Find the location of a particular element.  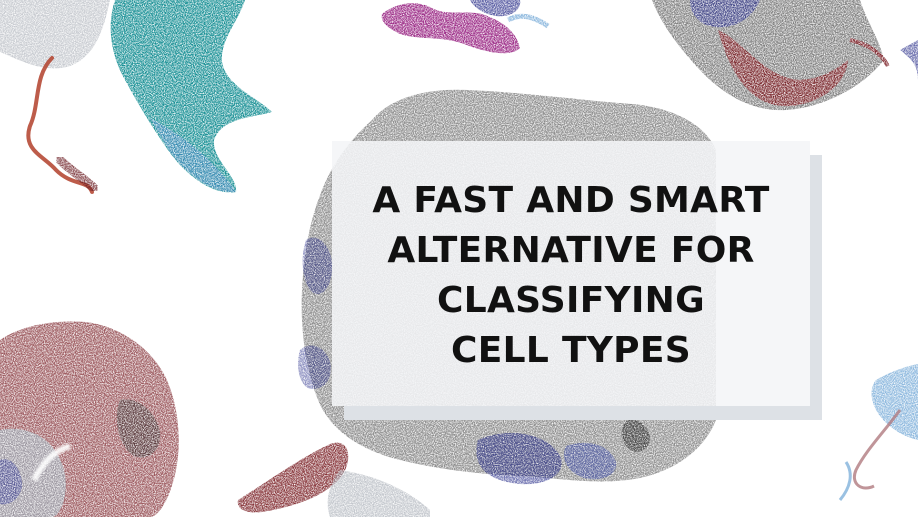

red-strand-left is located at coordinates (60, 125).